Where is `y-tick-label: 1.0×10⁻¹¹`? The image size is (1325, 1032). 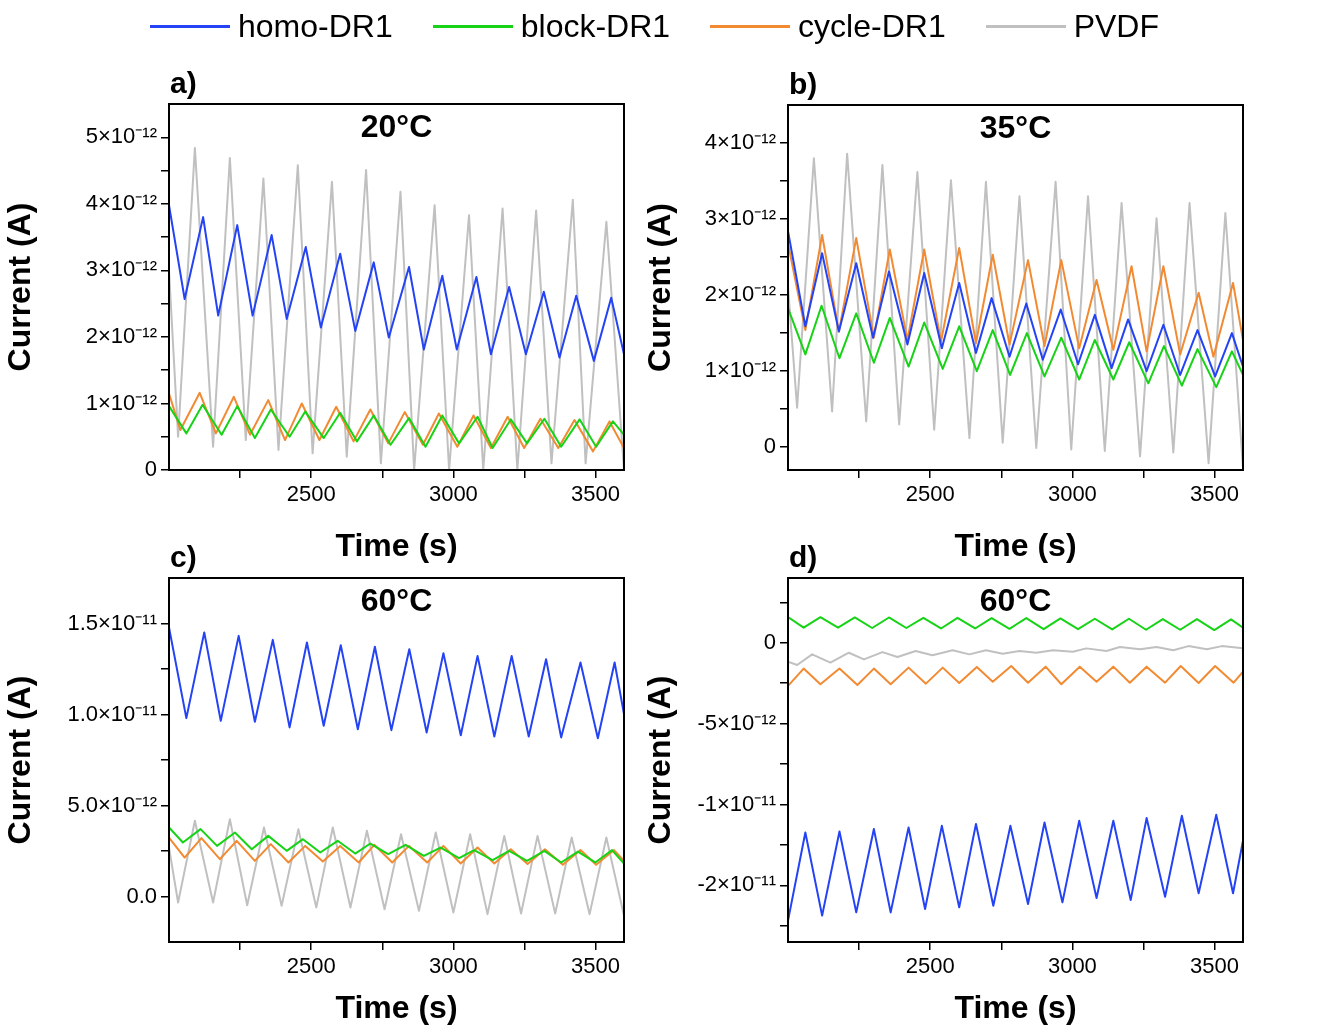
y-tick-label: 1.0×10⁻¹¹ is located at coordinates (112, 713).